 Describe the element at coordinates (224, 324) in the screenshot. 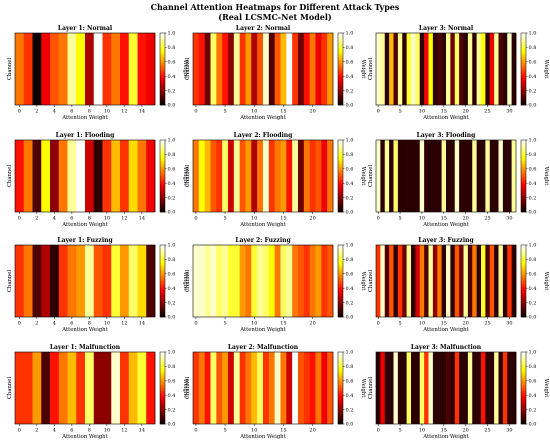

I see `x-tick-label: 5` at that location.